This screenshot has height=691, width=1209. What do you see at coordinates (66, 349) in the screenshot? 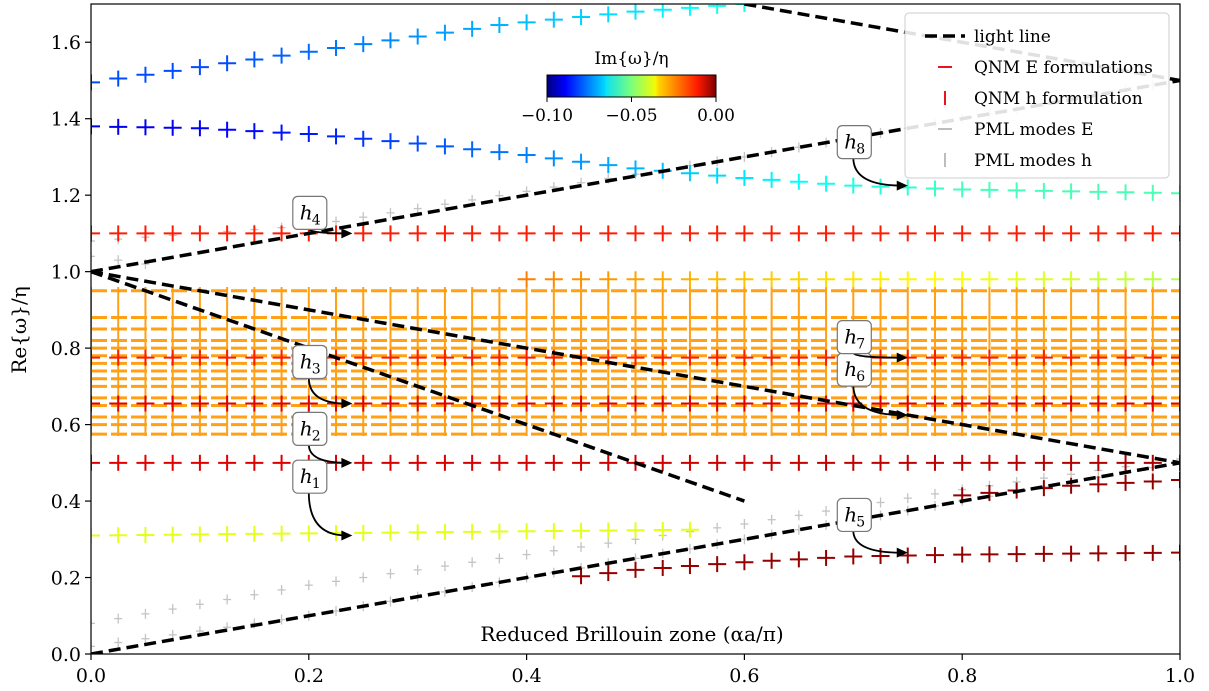
I see `y-tick-label: 0.8` at bounding box center [66, 349].